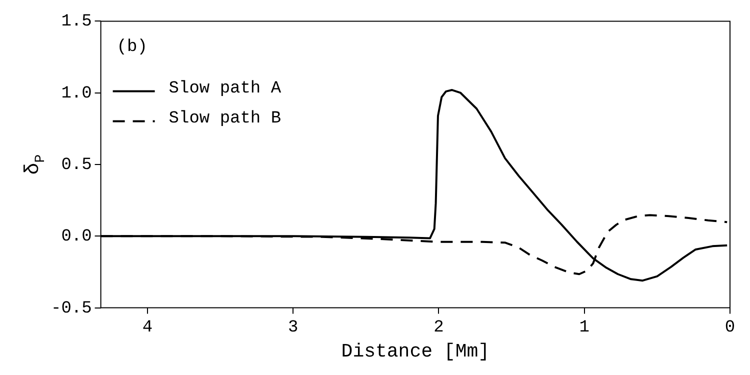 Image resolution: width=750 pixels, height=375 pixels. I want to click on x-tick-label: 3, so click(293, 328).